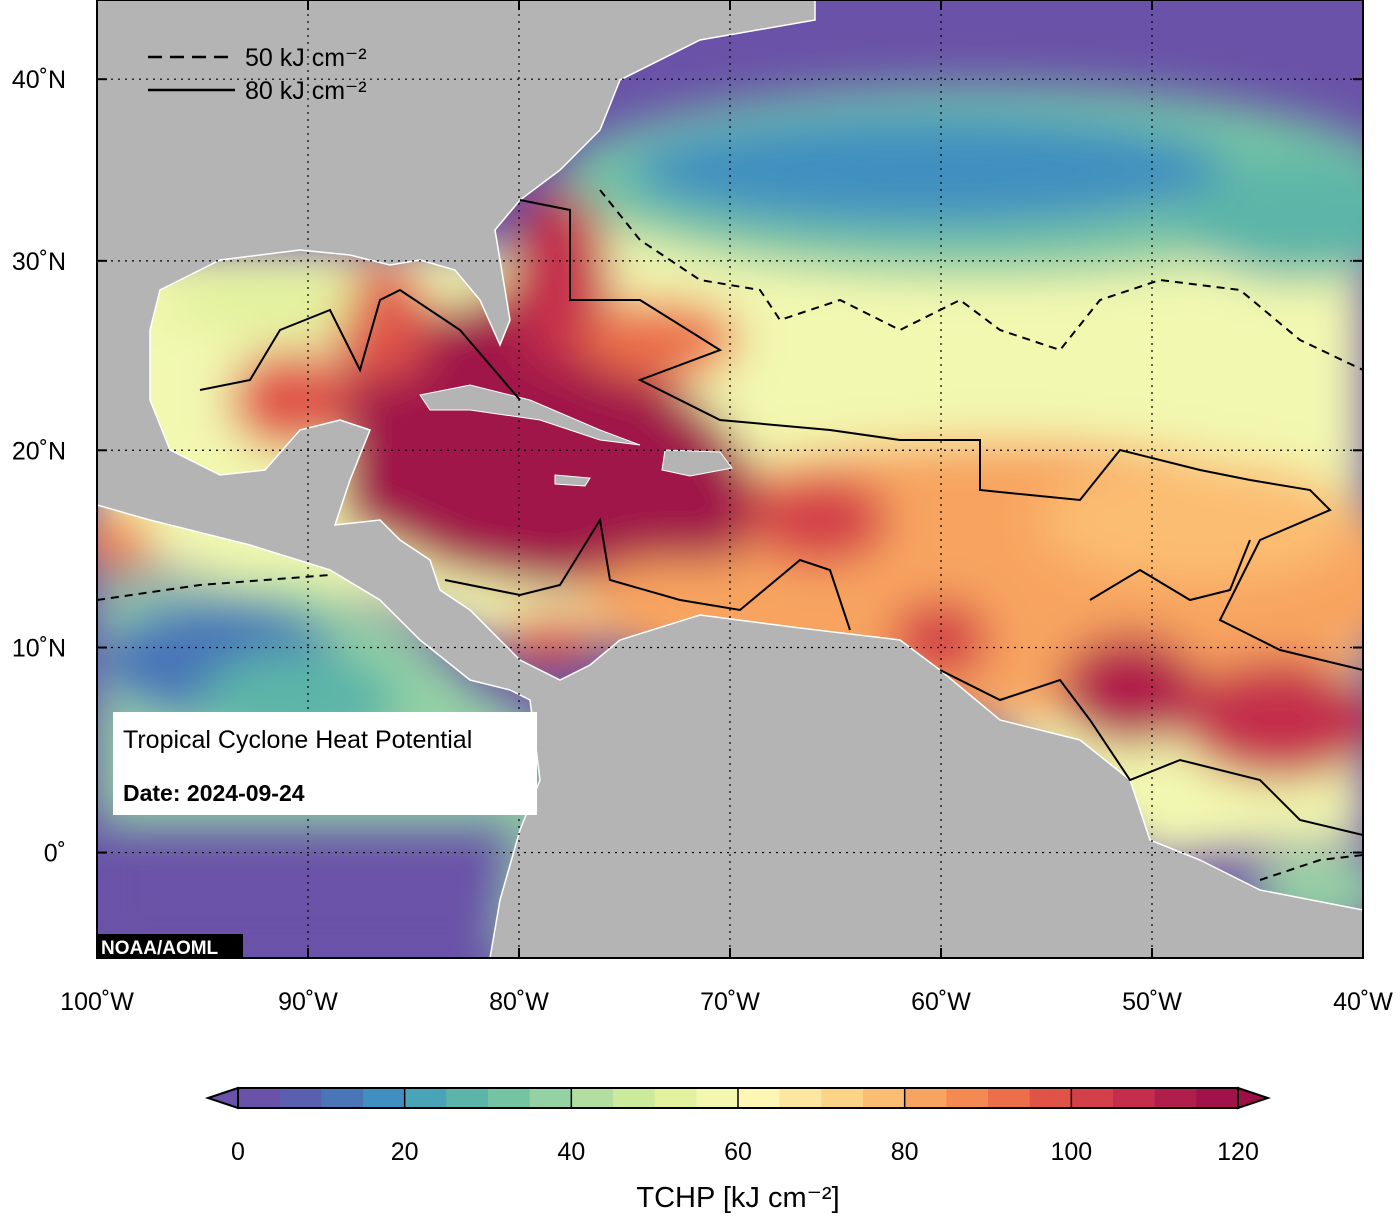  I want to click on x-tick-label: 40˚W, so click(1363, 1002).